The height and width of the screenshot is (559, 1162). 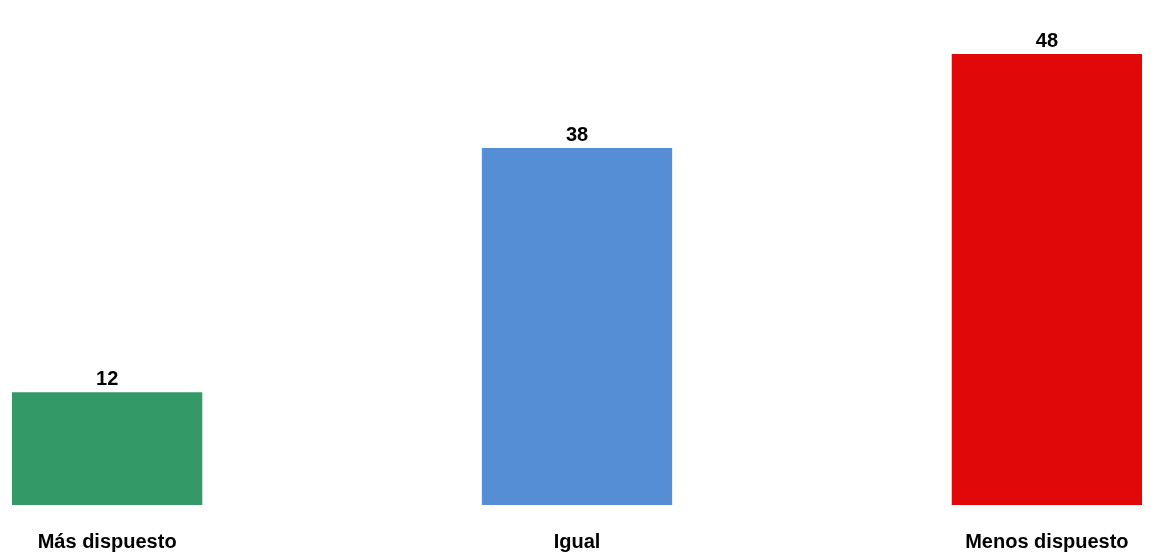 What do you see at coordinates (1047, 541) in the screenshot?
I see `x-tick-label: Menos dispuesto` at bounding box center [1047, 541].